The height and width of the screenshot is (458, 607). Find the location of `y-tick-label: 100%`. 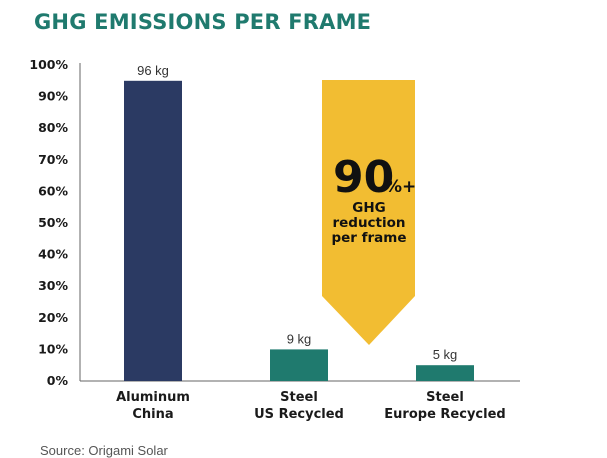

y-tick-label: 100% is located at coordinates (48, 64).